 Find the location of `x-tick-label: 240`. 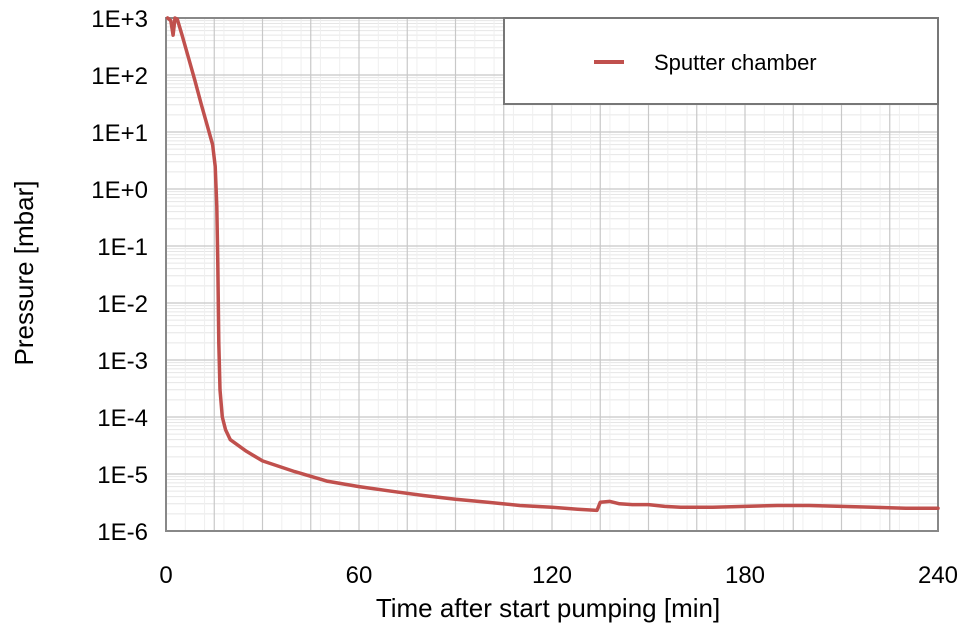

x-tick-label: 240 is located at coordinates (938, 575).